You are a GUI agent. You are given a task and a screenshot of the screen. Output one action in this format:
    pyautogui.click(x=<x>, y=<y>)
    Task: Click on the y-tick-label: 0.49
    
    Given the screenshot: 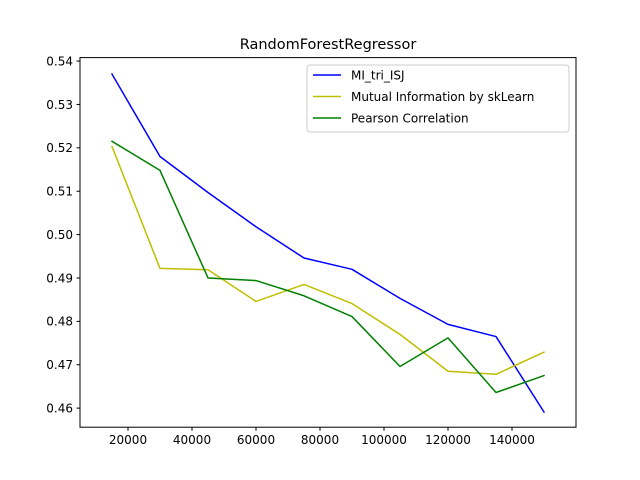 What is the action you would take?
    pyautogui.click(x=59, y=278)
    